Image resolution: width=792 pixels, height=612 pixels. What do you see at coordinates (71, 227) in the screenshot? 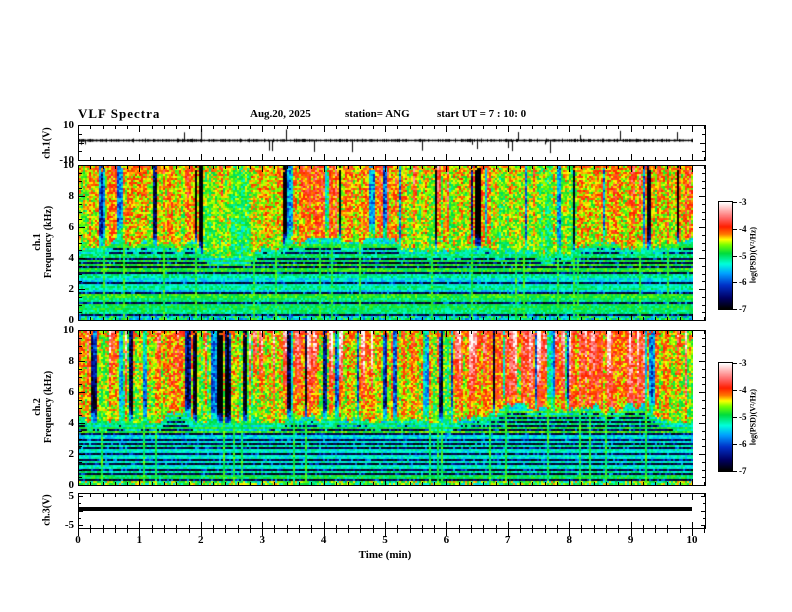
I see `ch1-spec-ytick-label: 6` at bounding box center [71, 227].